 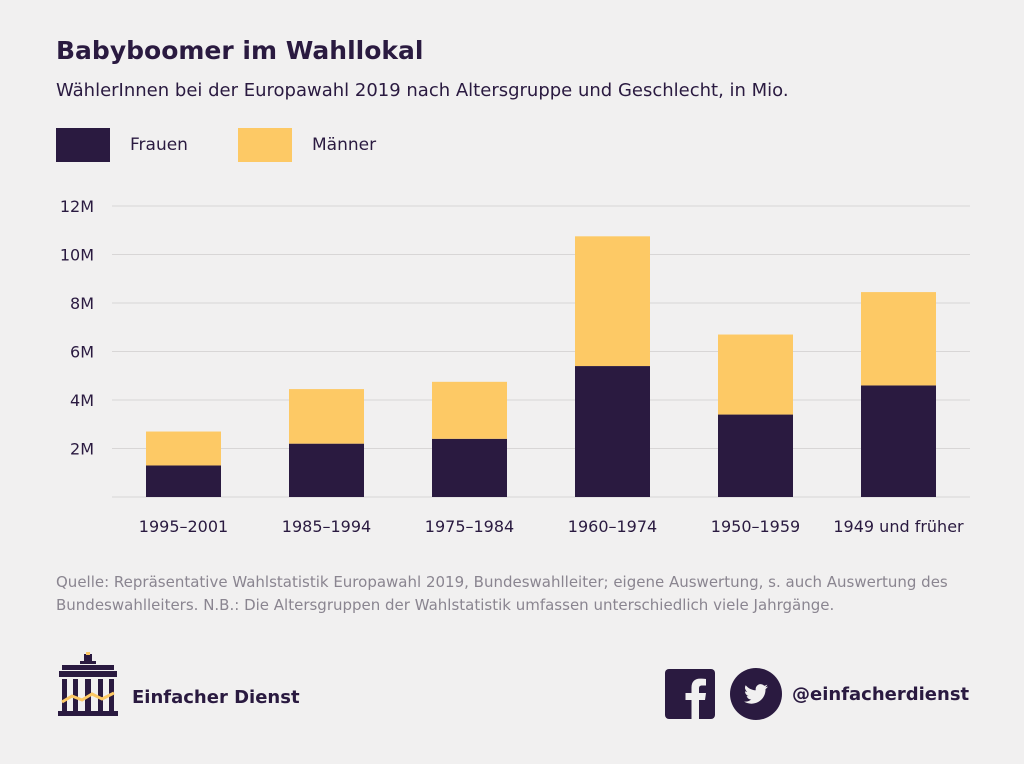 I want to click on legend-swatch-men, so click(x=265, y=145).